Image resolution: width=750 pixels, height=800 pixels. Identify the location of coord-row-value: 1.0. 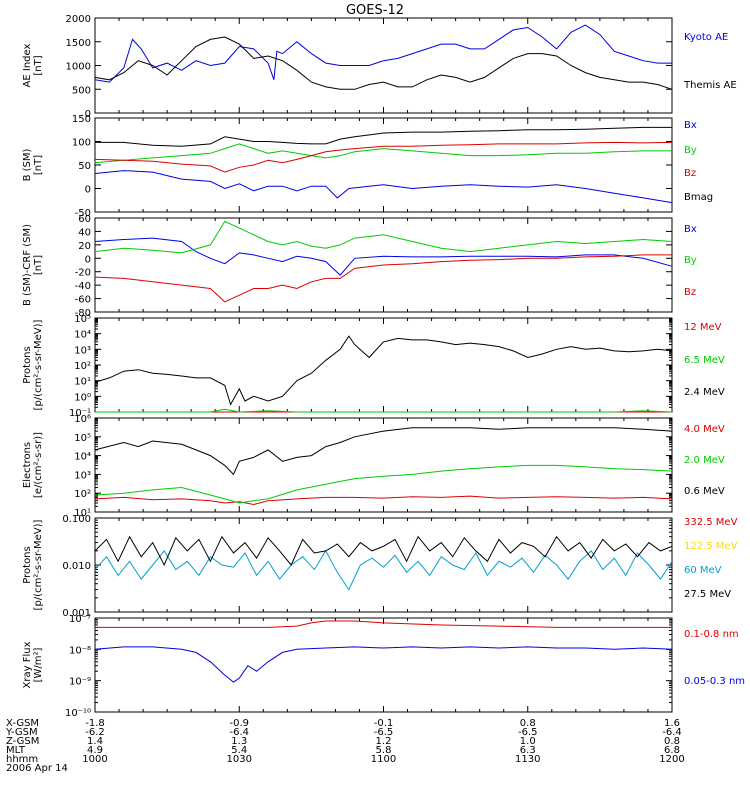
(528, 741).